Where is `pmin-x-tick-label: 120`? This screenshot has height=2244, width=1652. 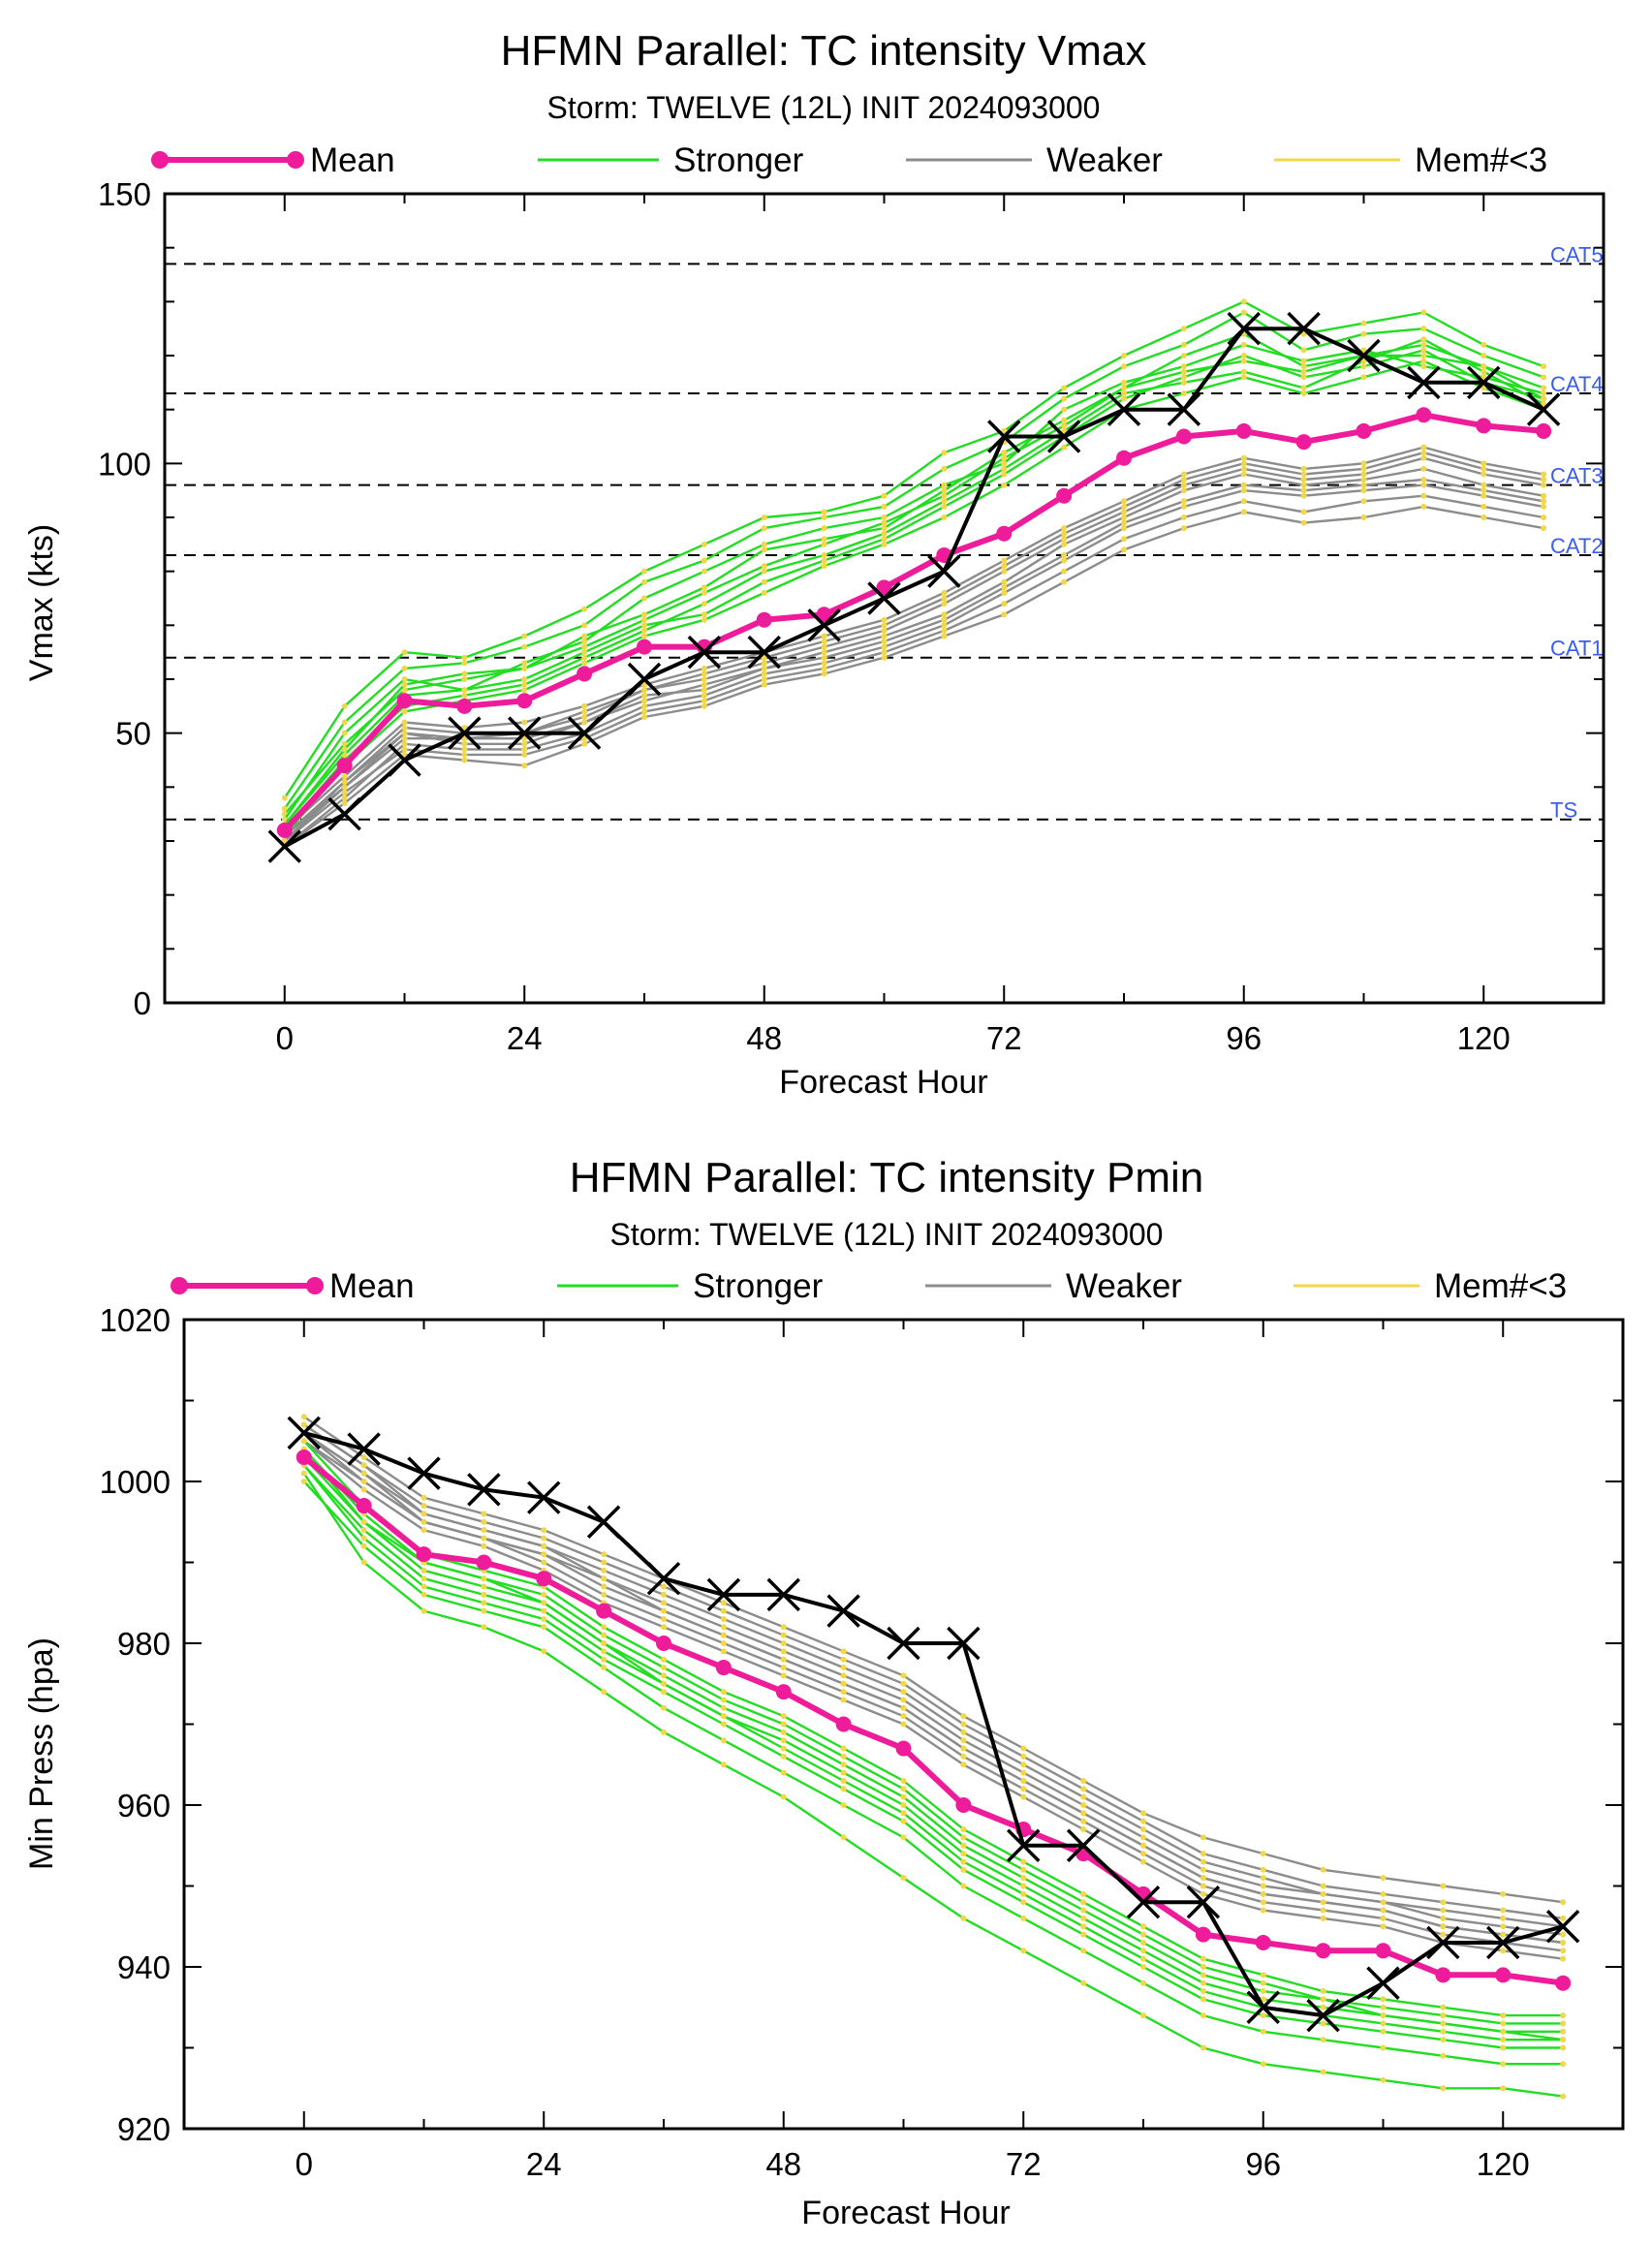
pmin-x-tick-label: 120 is located at coordinates (1503, 2164).